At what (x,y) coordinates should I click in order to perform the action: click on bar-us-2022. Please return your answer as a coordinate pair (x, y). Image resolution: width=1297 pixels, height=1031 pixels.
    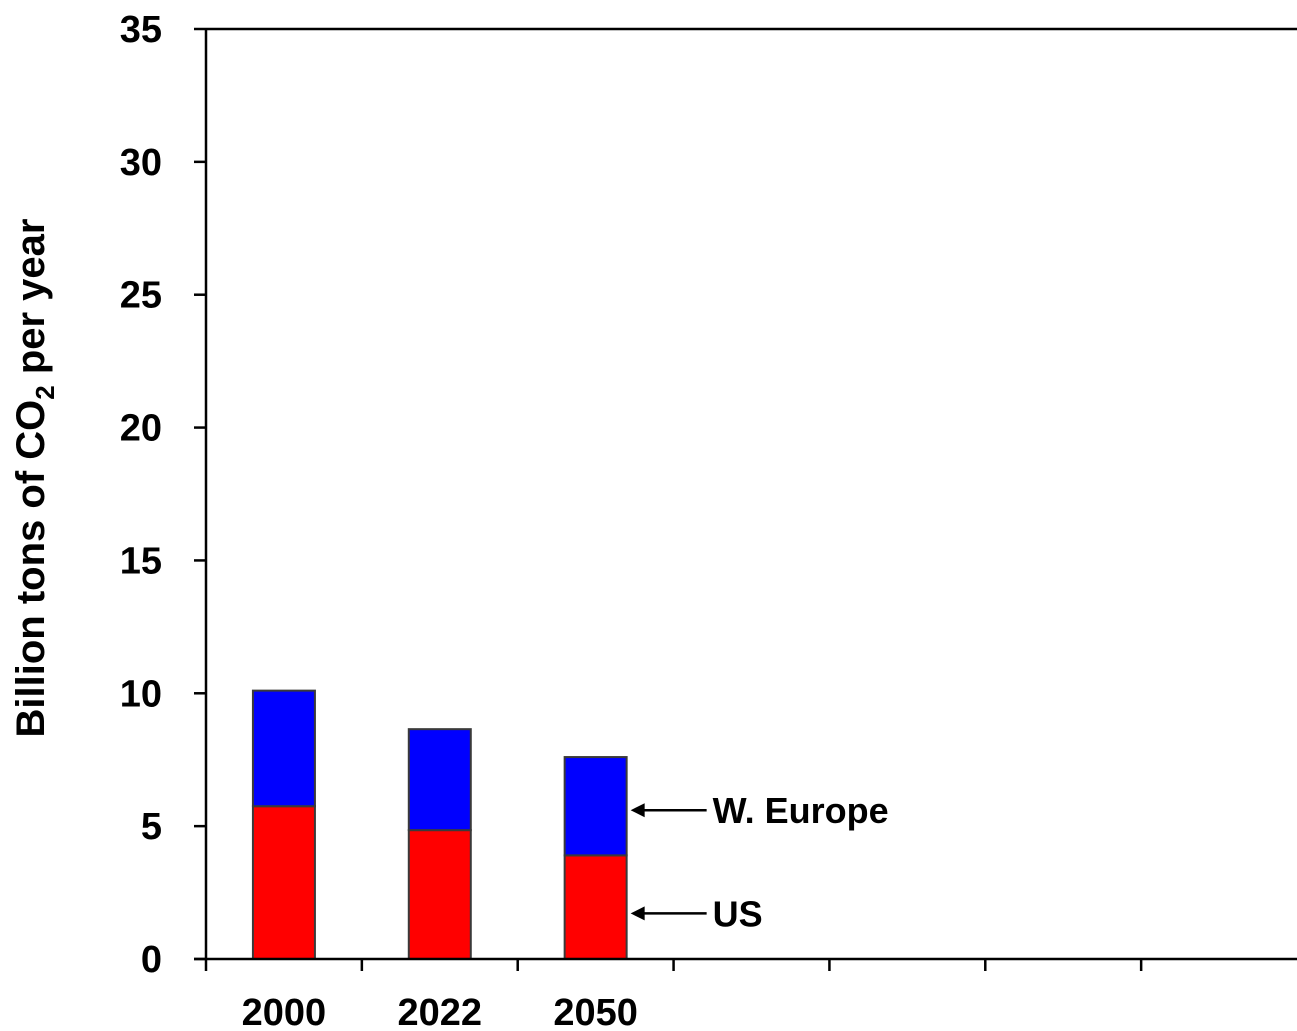
    Looking at the image, I should click on (439, 895).